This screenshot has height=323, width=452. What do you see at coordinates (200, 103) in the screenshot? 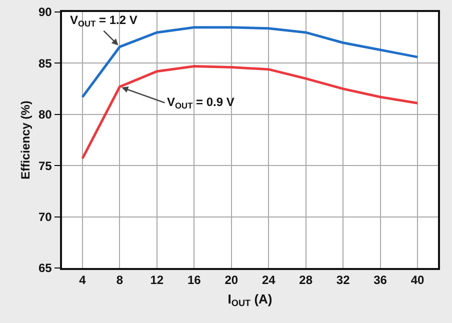
I see `annotation: V$_{OUT}$ = 0.9 V` at bounding box center [200, 103].